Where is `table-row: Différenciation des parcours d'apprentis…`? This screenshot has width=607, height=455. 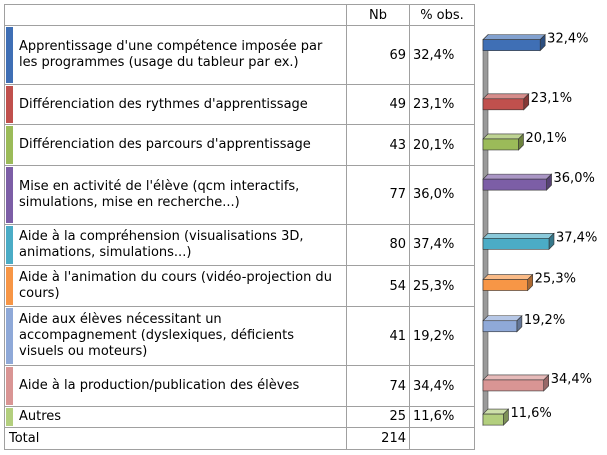
table-row: Différenciation des parcours d'apprentis… is located at coordinates (239, 145).